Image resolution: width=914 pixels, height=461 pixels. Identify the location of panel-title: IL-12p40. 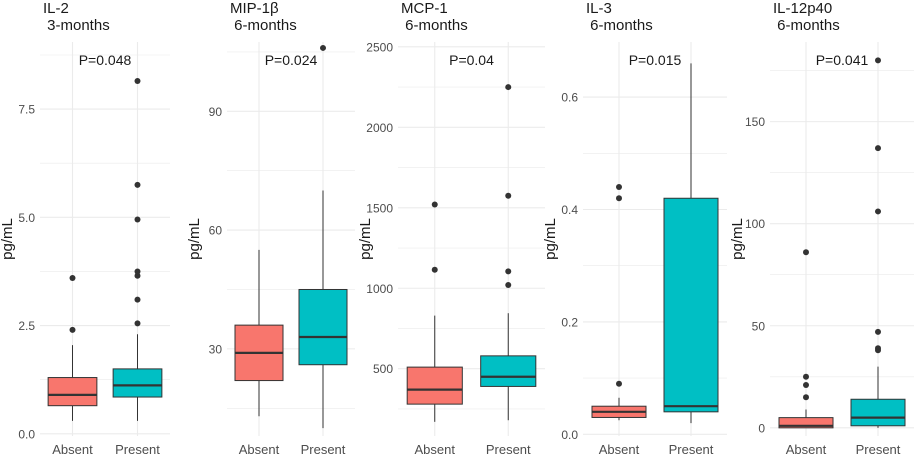
(802, 8).